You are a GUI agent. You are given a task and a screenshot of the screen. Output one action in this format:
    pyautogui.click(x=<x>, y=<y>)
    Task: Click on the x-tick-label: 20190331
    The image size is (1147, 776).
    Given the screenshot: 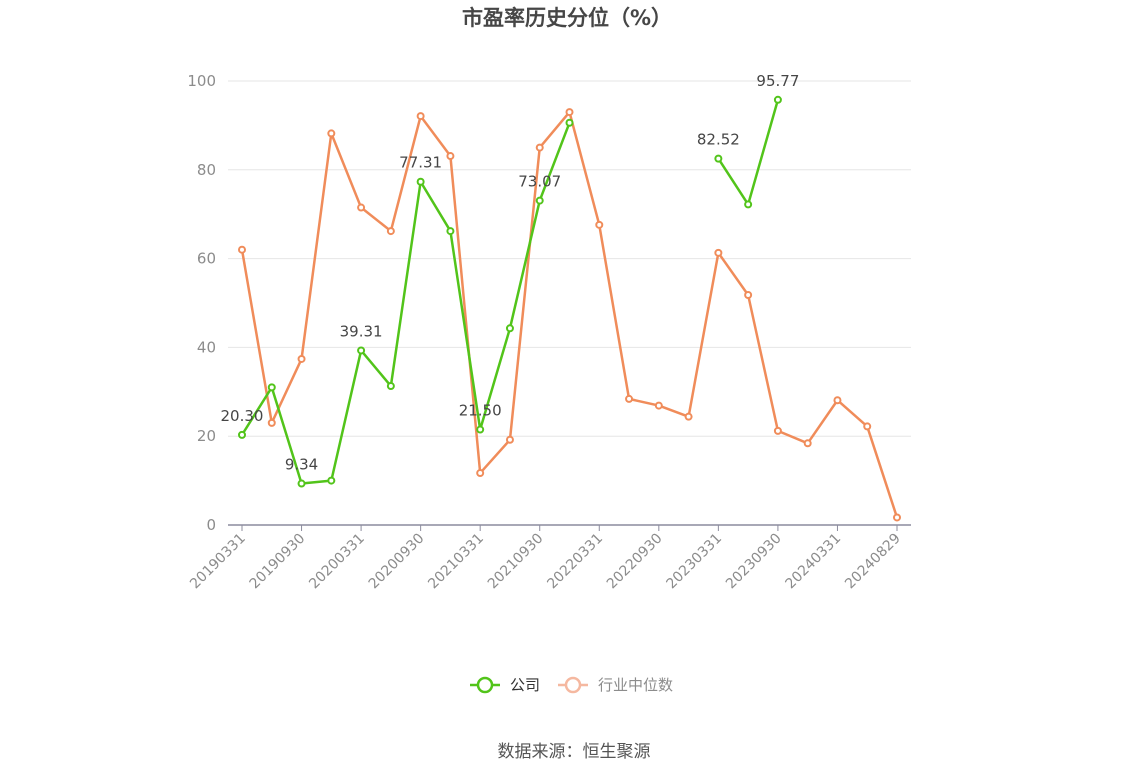 What is the action you would take?
    pyautogui.click(x=218, y=562)
    